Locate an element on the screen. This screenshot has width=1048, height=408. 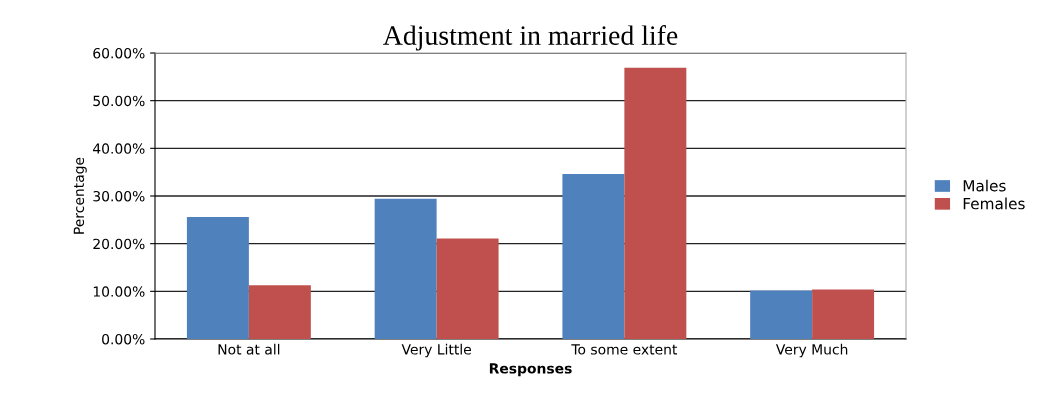
y-axis-title: Percentage is located at coordinates (80, 195).